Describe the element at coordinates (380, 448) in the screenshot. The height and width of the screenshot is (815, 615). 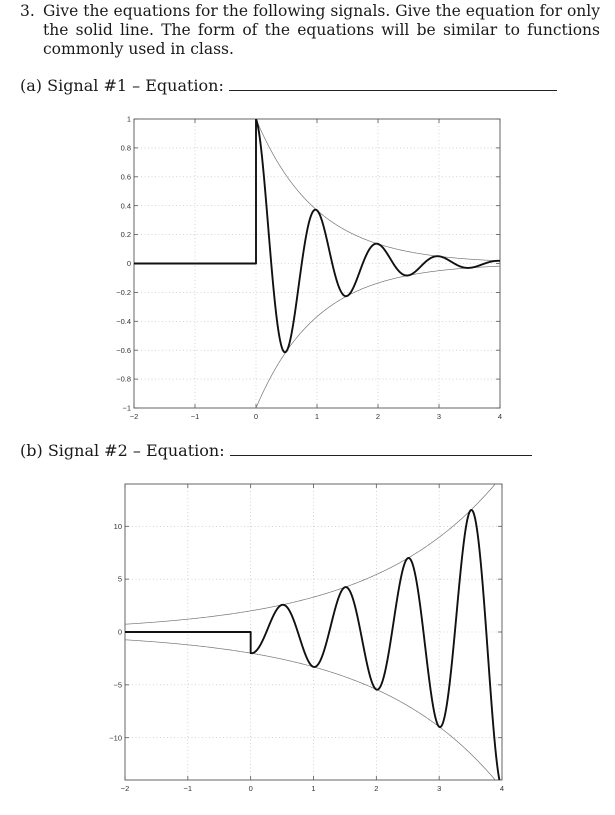
I see `part-b-answer-blank` at that location.